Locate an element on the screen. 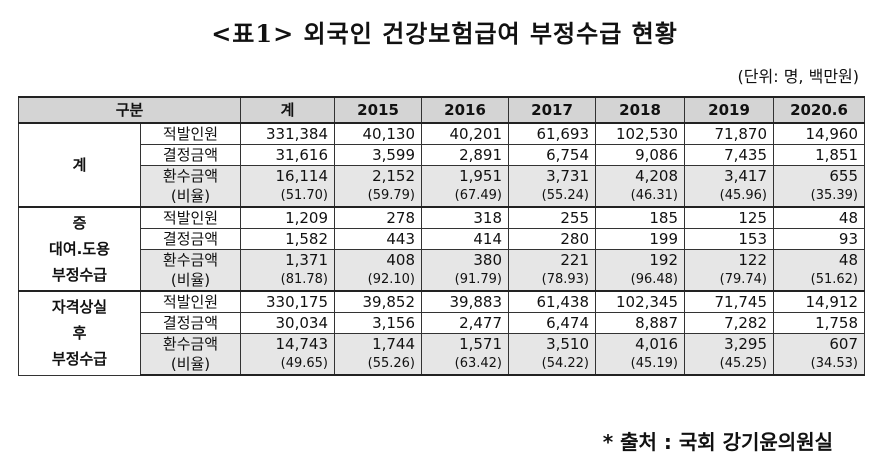 This screenshot has width=889, height=458. table-cell: (35.39) is located at coordinates (819, 197).